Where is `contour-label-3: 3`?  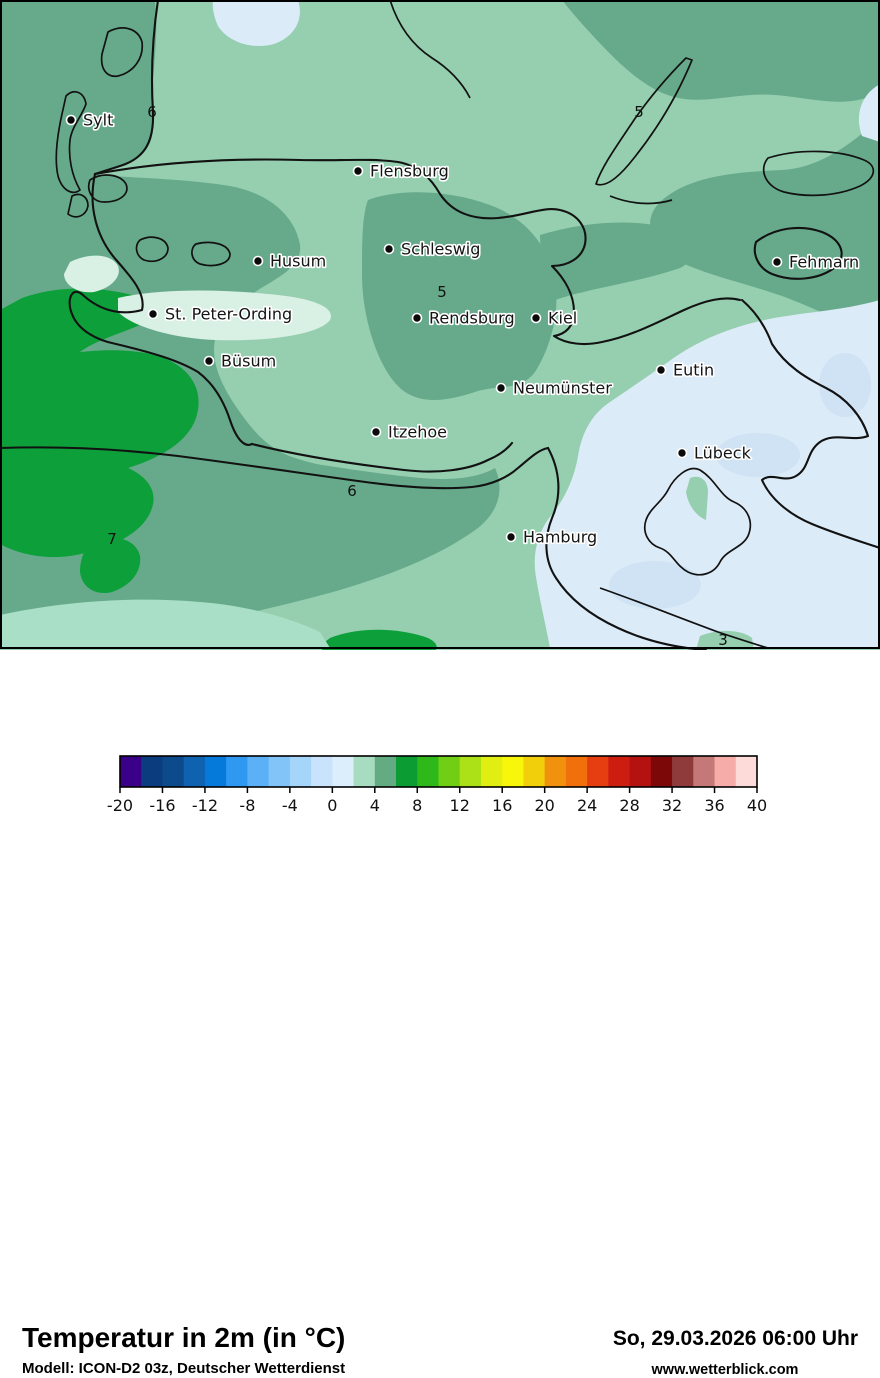
contour-label-3: 3 is located at coordinates (723, 640).